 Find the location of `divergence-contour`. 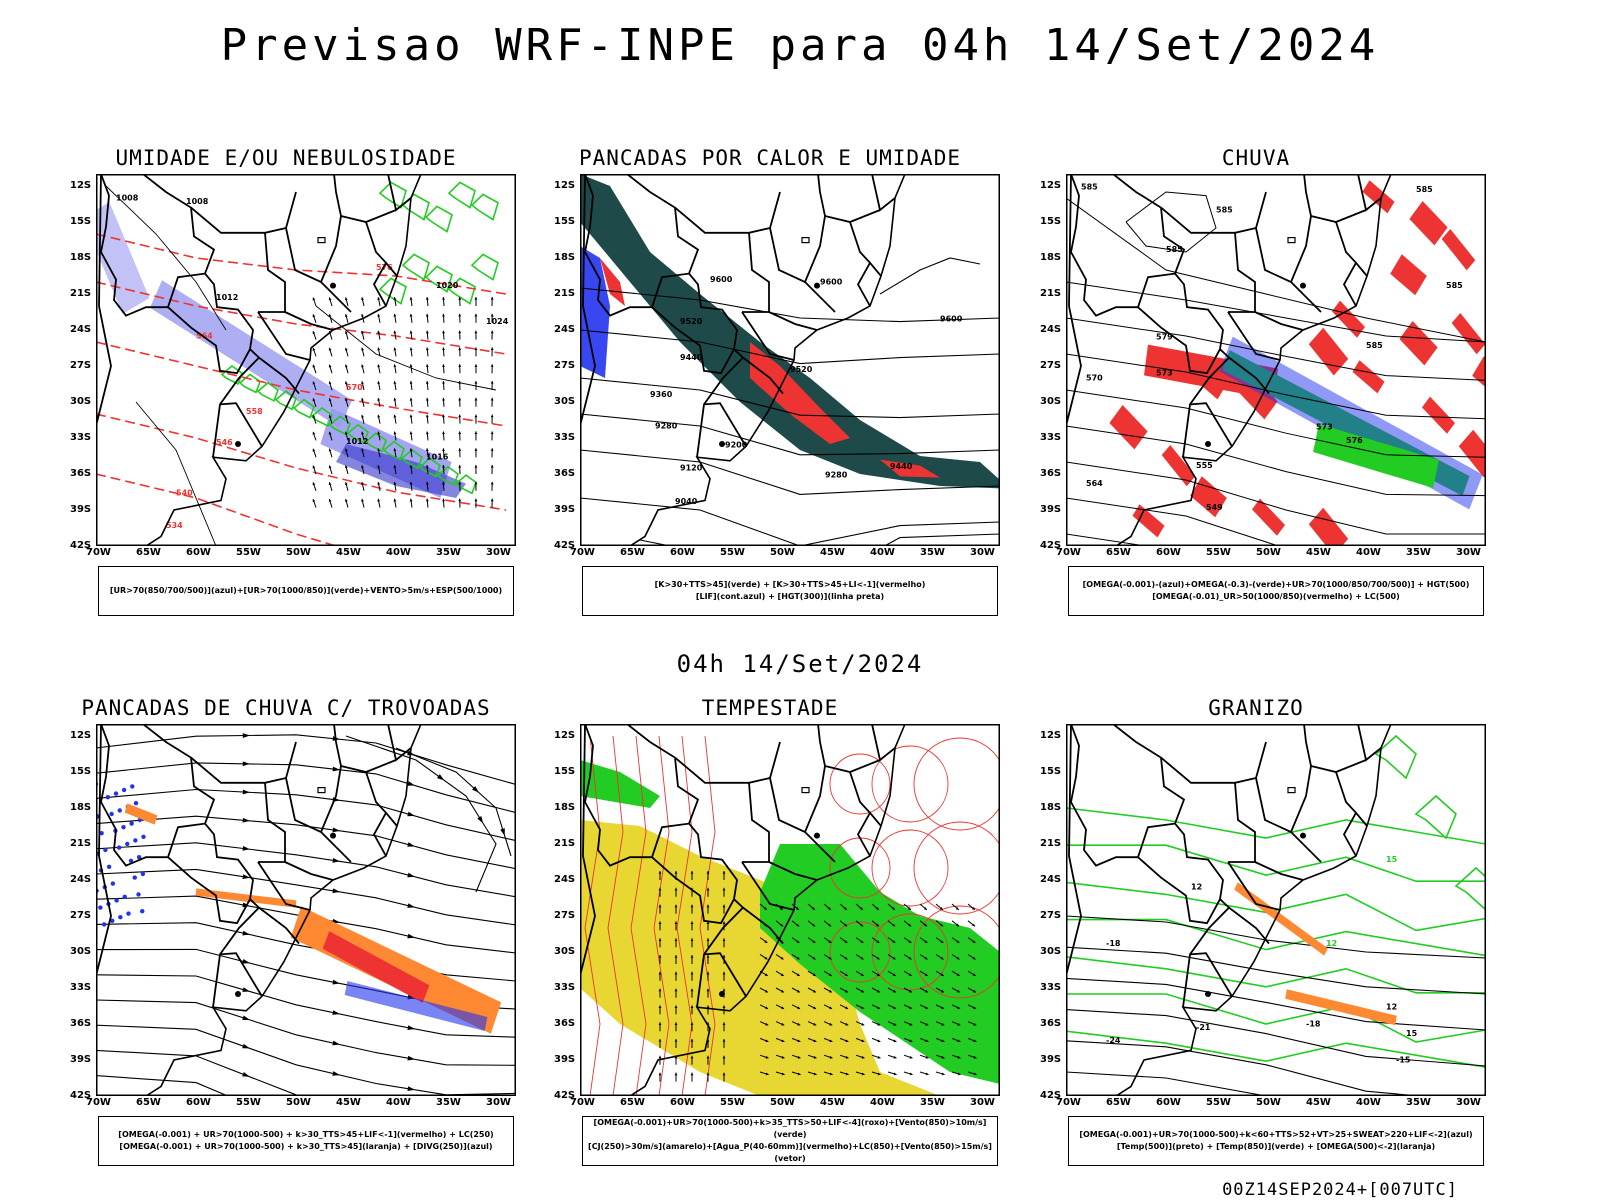

divergence-contour is located at coordinates (416, 1006).